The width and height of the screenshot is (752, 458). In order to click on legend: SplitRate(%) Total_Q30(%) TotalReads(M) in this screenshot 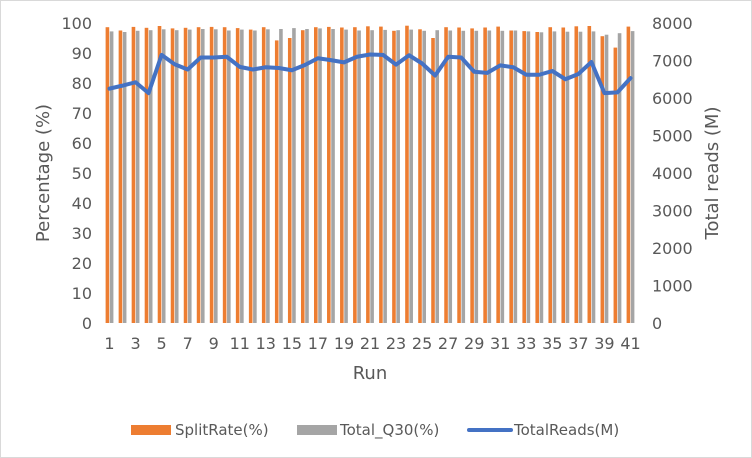, I will do `click(375, 430)`.